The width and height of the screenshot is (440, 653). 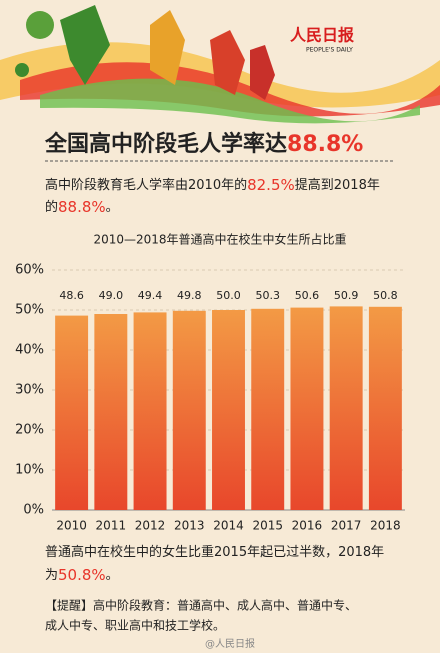 I want to click on intro-text: 。, so click(x=112, y=207).